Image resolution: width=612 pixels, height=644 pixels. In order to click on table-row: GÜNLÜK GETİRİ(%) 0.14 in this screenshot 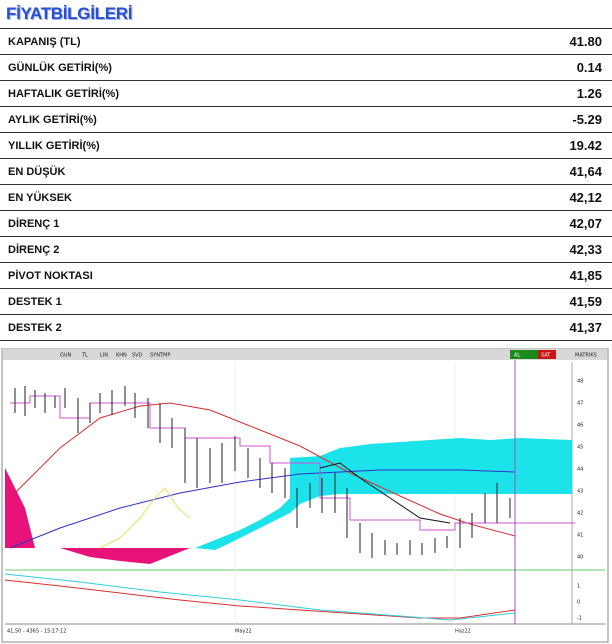, I will do `click(306, 67)`.